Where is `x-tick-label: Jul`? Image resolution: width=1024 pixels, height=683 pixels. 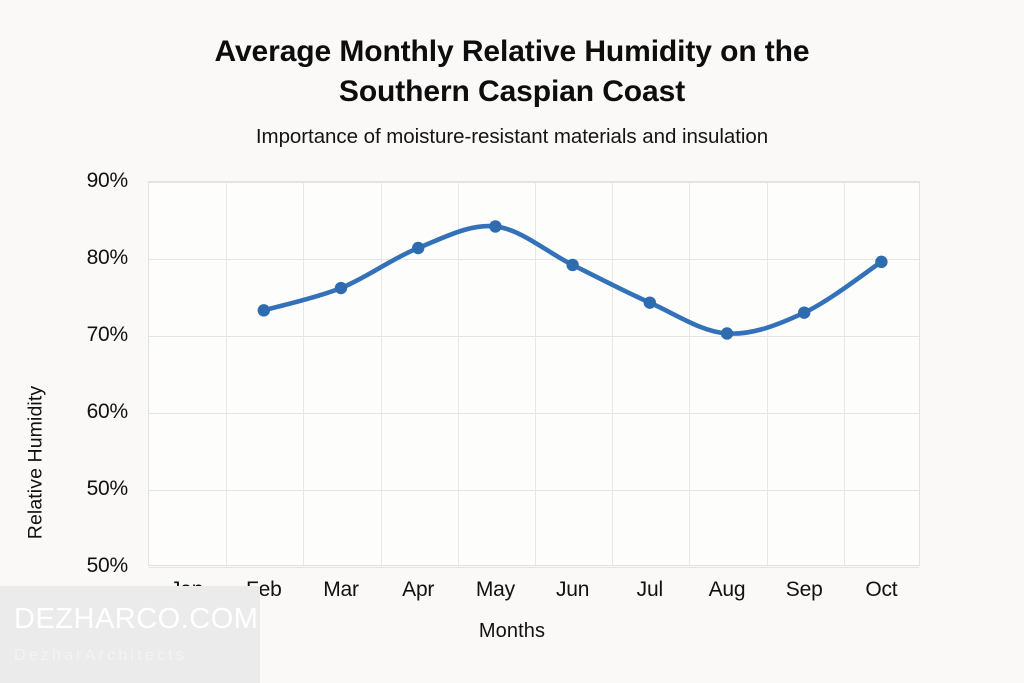
x-tick-label: Jul is located at coordinates (649, 589).